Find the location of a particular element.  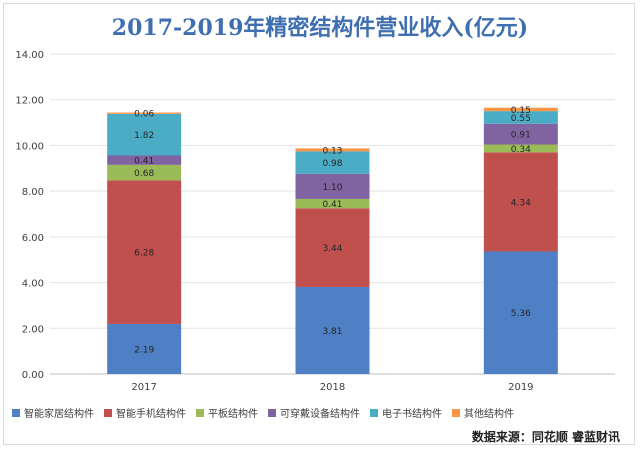

data-label: 6.28 is located at coordinates (144, 254).